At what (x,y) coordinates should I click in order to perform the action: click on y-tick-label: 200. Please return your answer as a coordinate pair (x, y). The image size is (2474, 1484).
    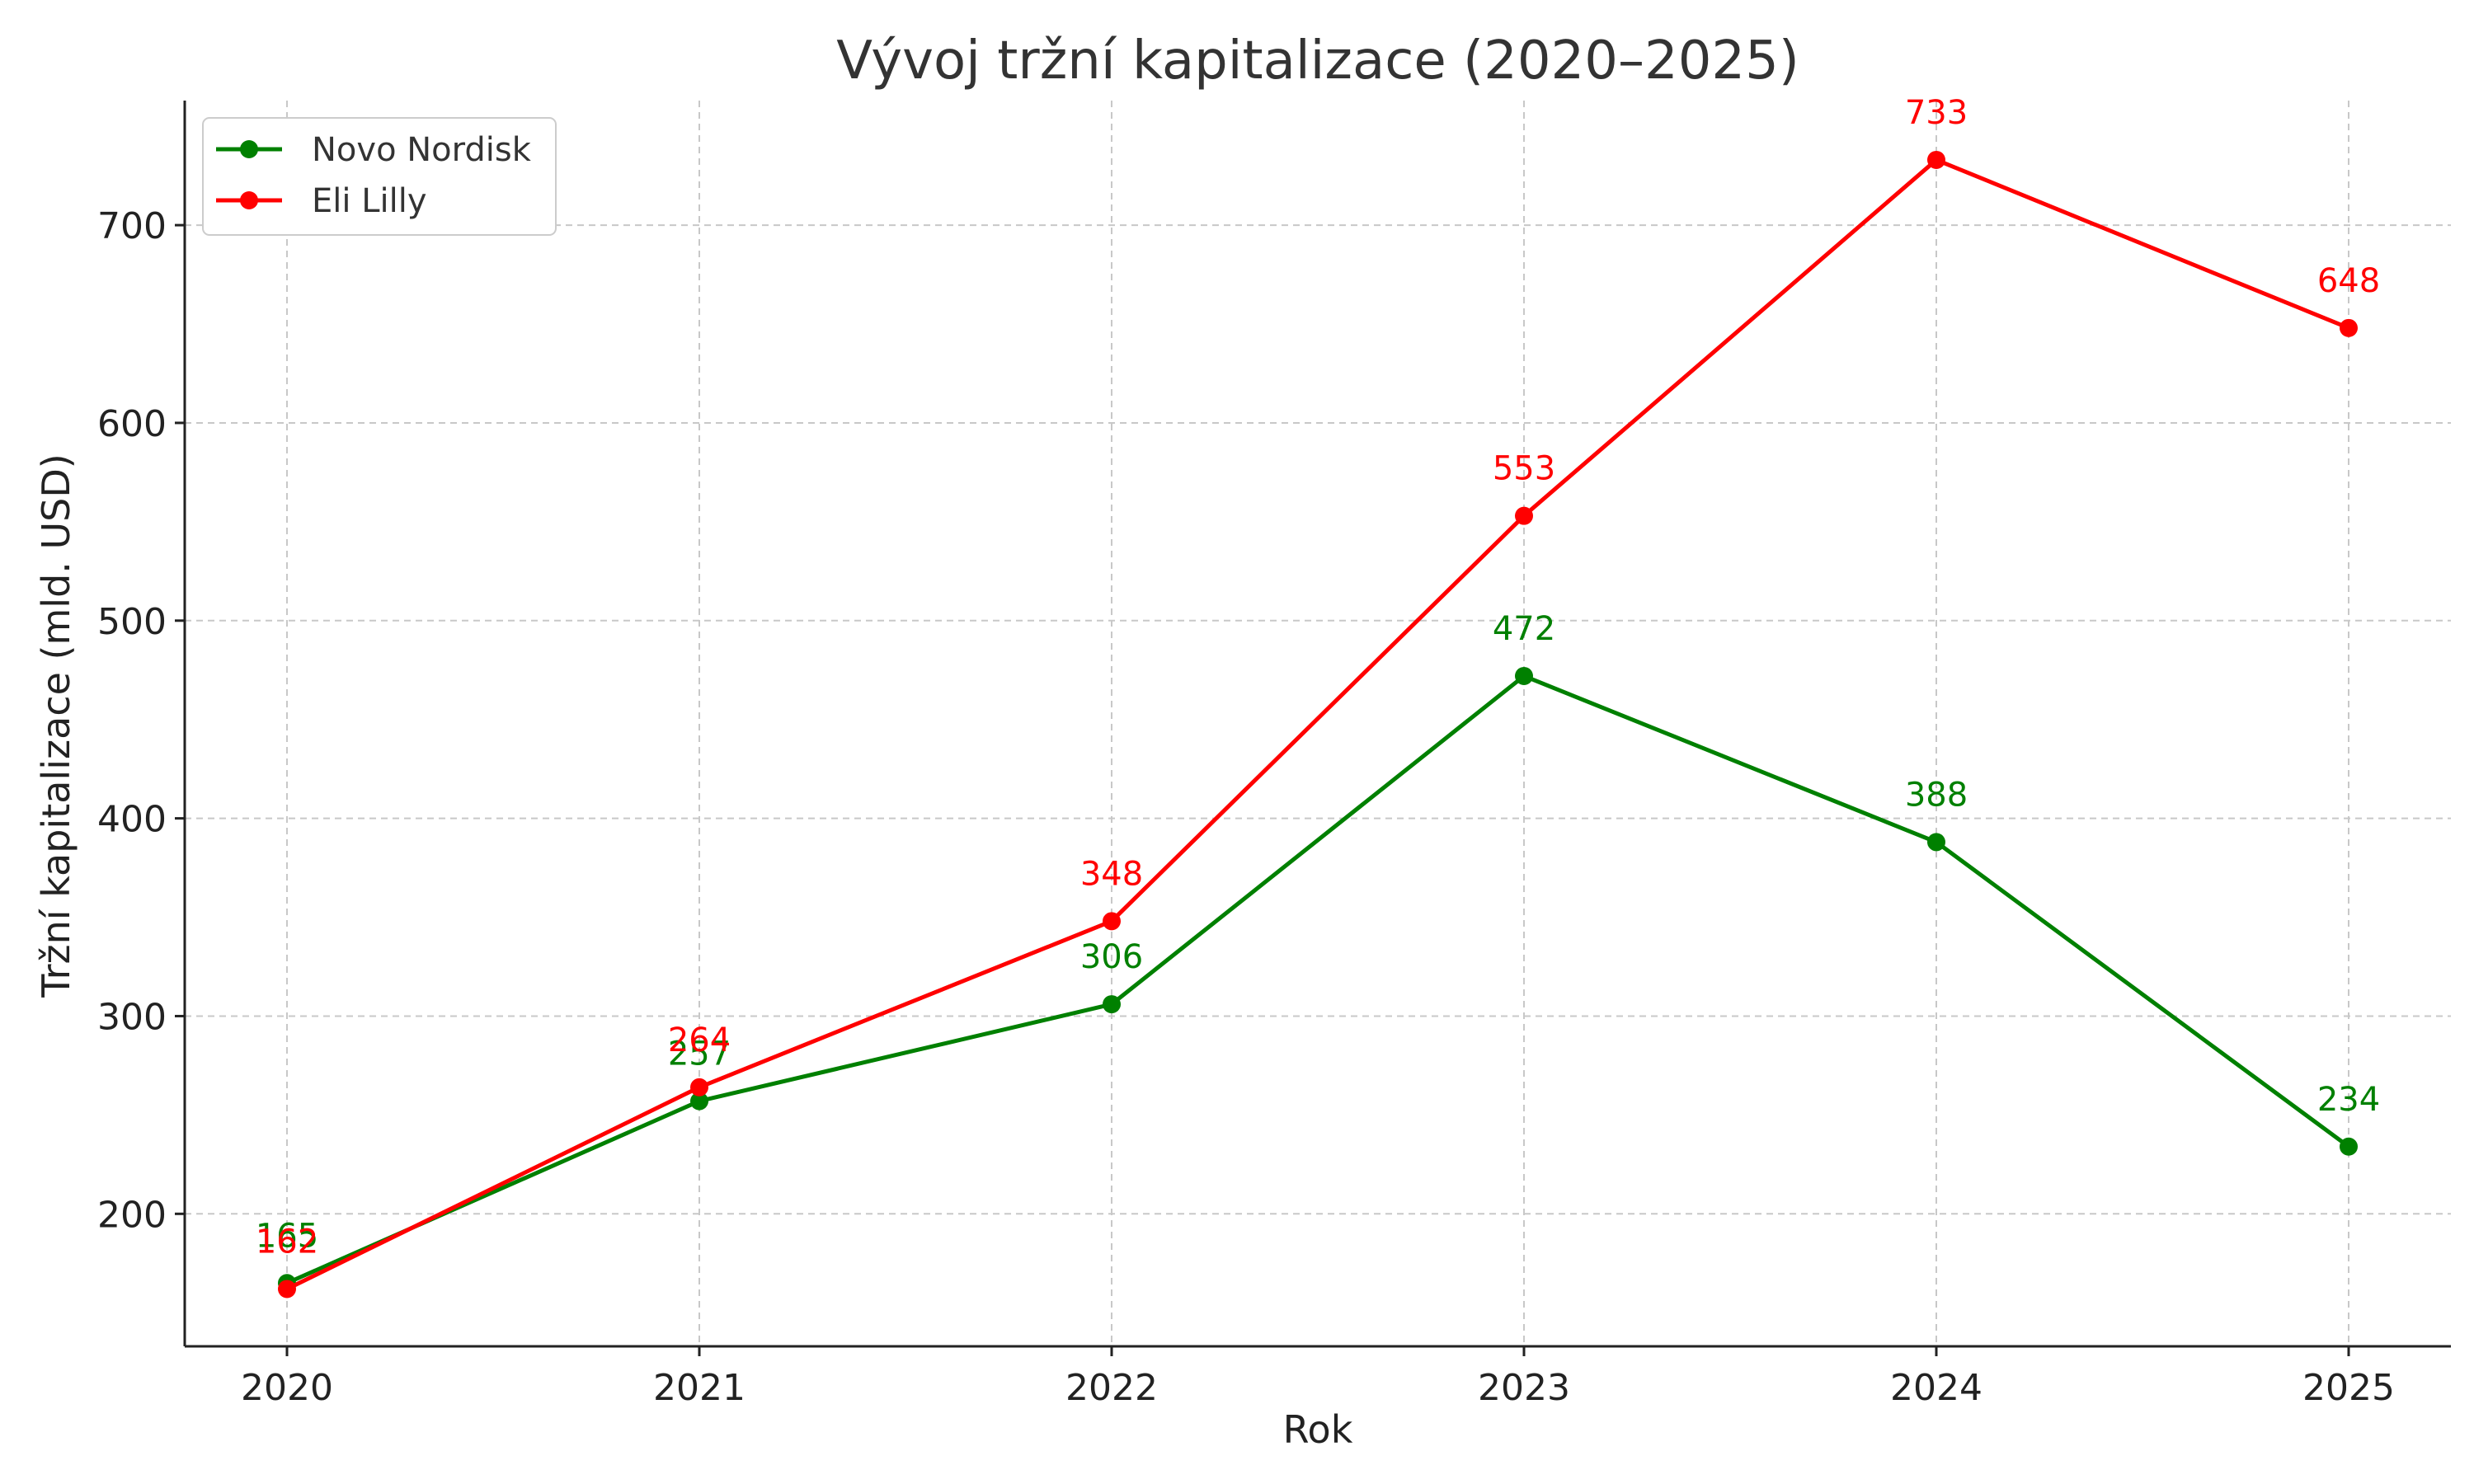
    Looking at the image, I should click on (132, 1215).